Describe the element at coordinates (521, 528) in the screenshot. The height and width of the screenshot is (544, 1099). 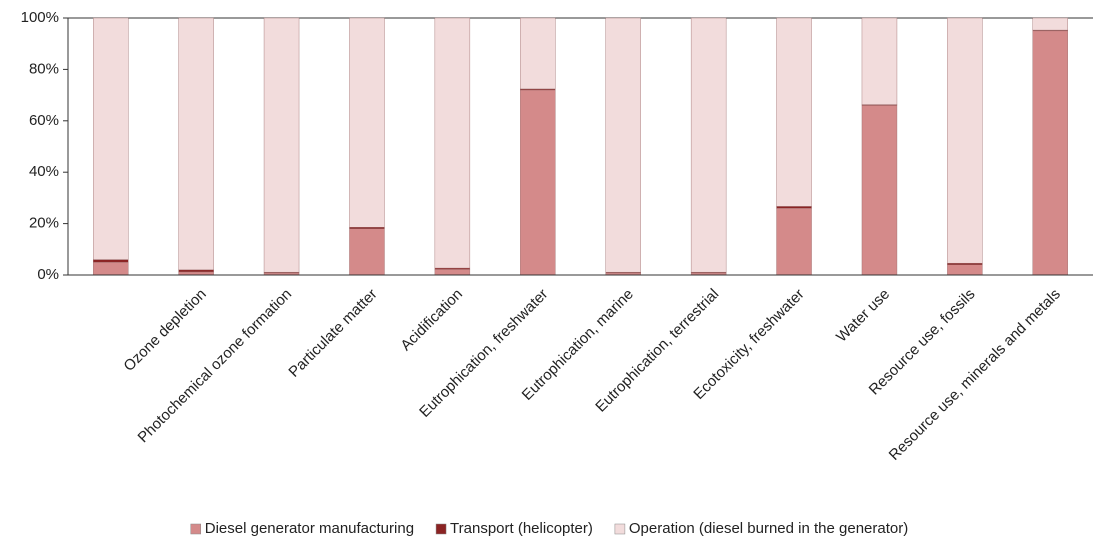
I see `legend-label: Transport (helicopter)` at that location.